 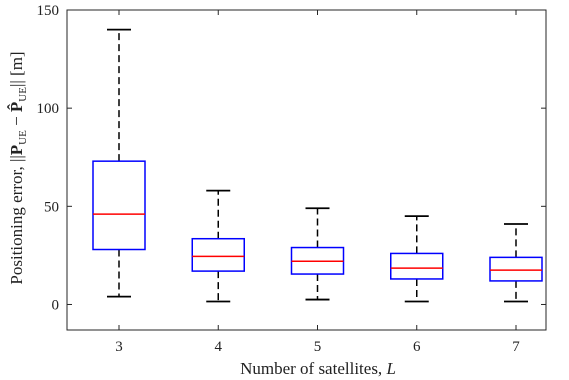 What do you see at coordinates (119, 347) in the screenshot?
I see `x-tick-label: 3` at bounding box center [119, 347].